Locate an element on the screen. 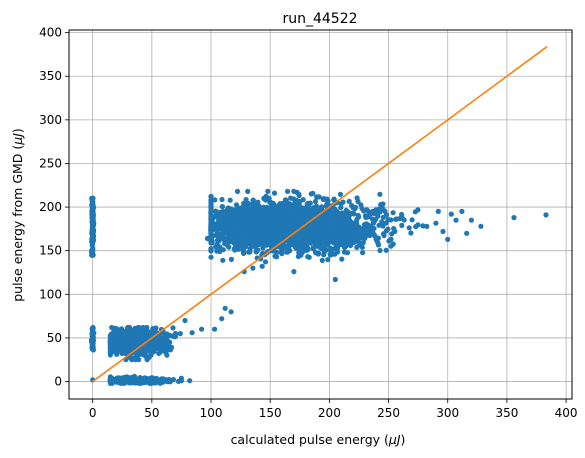 The width and height of the screenshot is (585, 458). x-tick-label: 400 is located at coordinates (566, 413).